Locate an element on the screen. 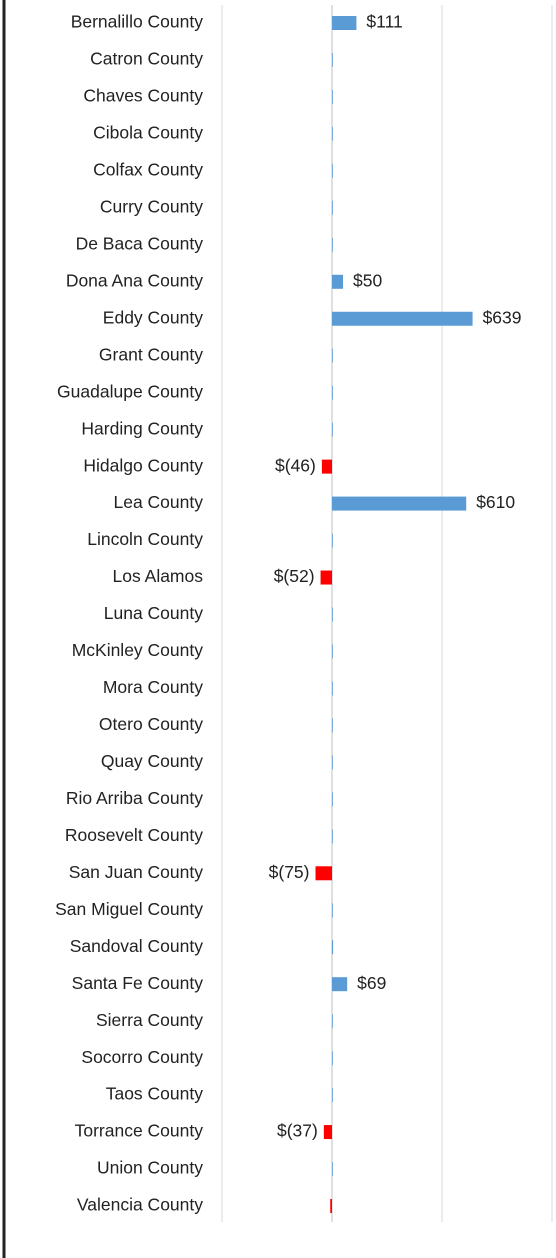  y-tick-label: Sandoval County is located at coordinates (137, 946).